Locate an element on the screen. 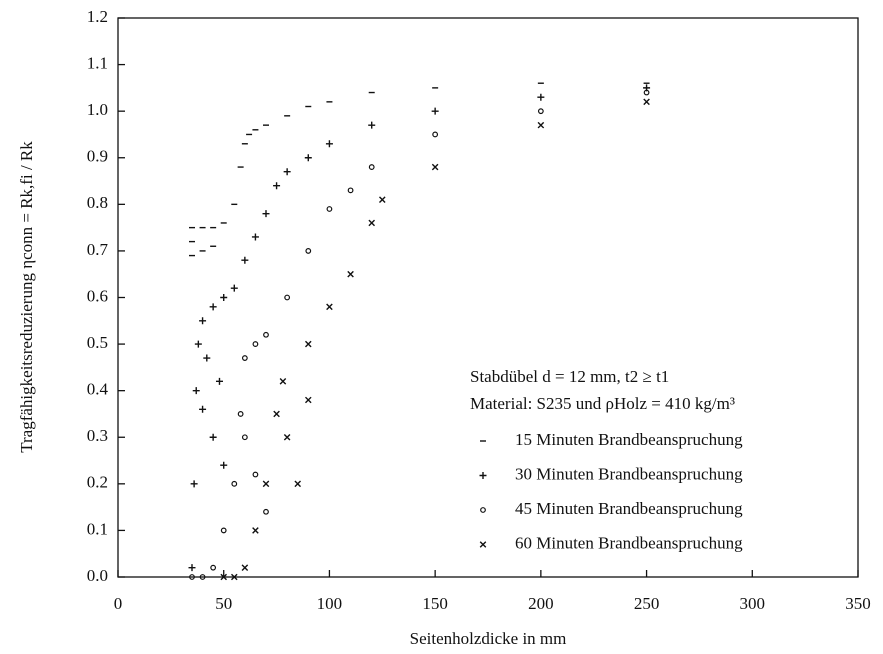 This screenshot has width=883, height=654. y-tick-label: 1.0 is located at coordinates (97, 109).